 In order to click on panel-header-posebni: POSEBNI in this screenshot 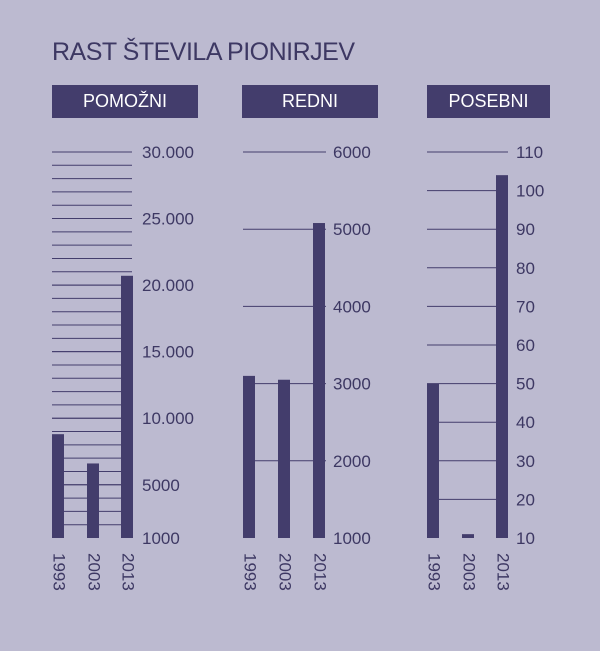, I will do `click(488, 101)`.